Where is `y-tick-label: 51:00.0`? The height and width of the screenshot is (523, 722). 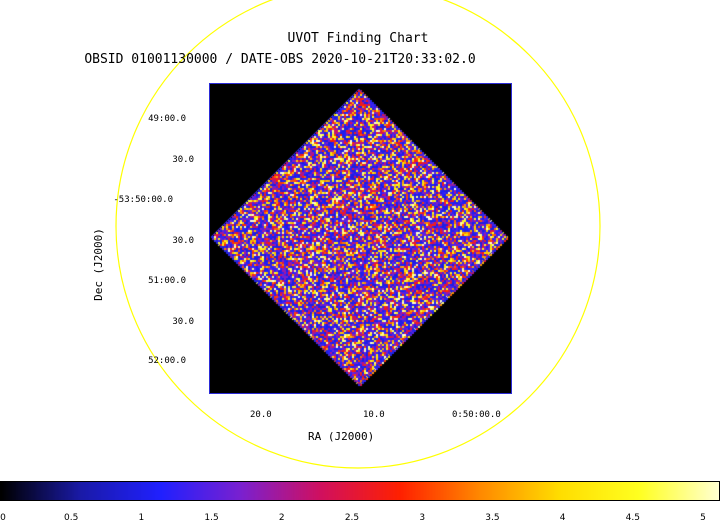
y-tick-label: 51:00.0 is located at coordinates (167, 281).